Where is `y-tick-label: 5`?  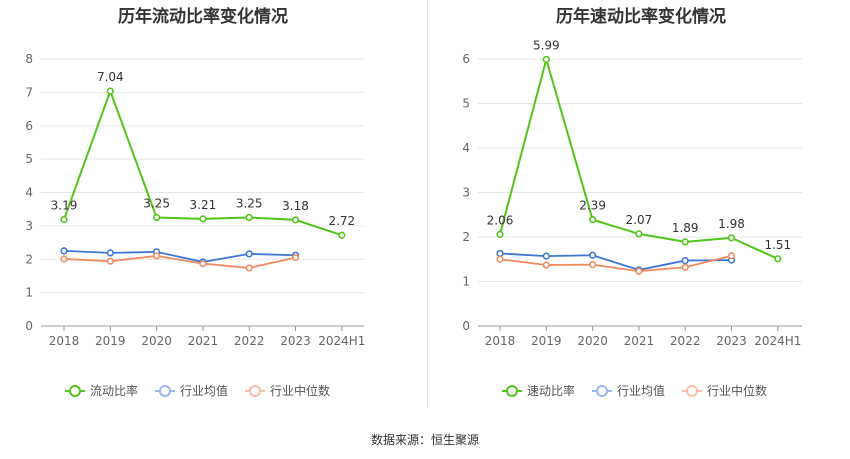 y-tick-label: 5 is located at coordinates (29, 159).